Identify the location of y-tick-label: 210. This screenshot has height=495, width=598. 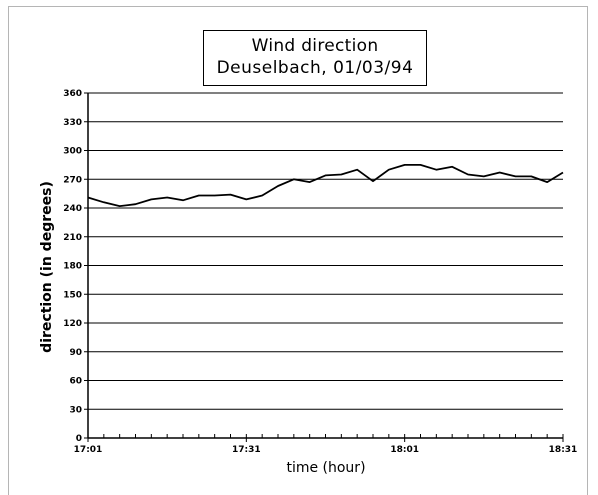
(72, 238).